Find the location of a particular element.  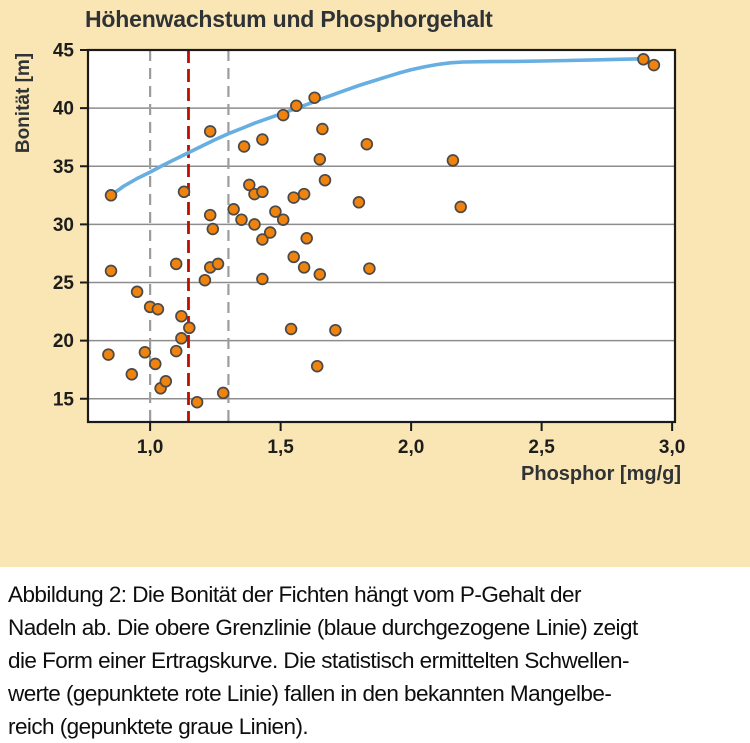

y-tick-label: 45 is located at coordinates (64, 51).